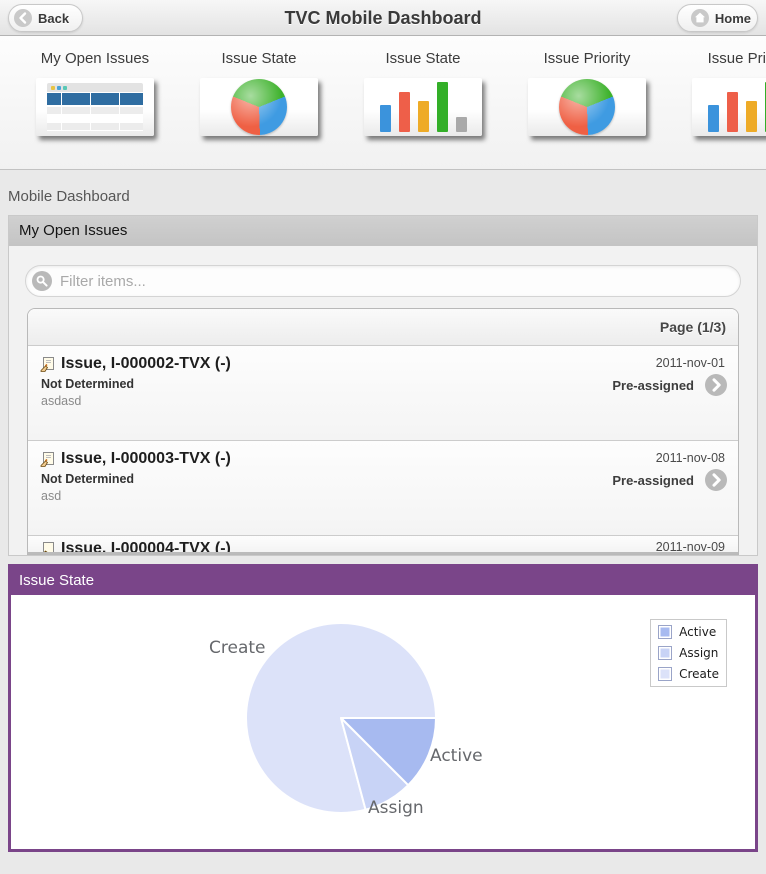 The width and height of the screenshot is (766, 874). I want to click on home-button: Home, so click(717, 18).